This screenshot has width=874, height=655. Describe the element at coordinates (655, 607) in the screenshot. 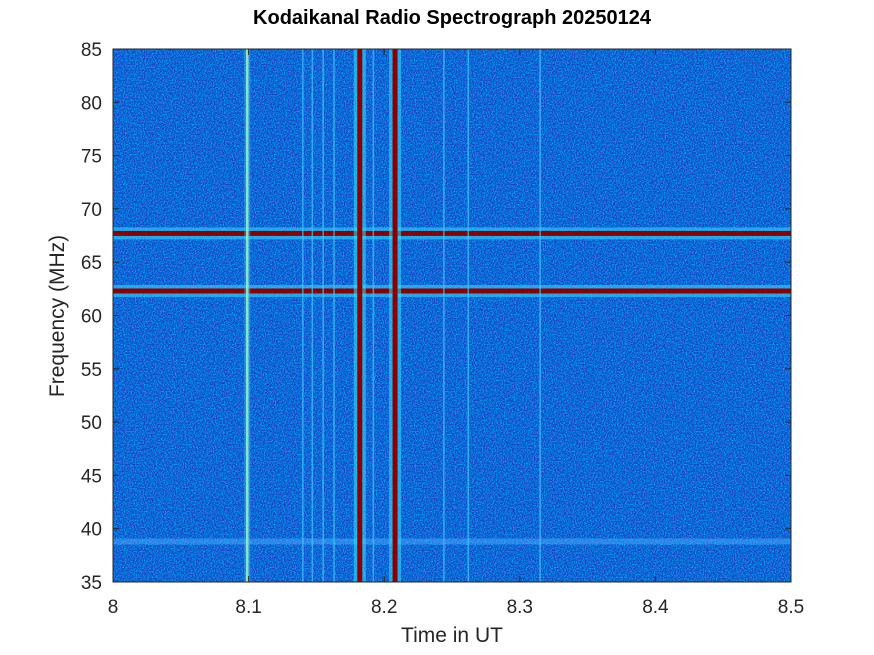

I see `x-tick-label: 8.4` at that location.